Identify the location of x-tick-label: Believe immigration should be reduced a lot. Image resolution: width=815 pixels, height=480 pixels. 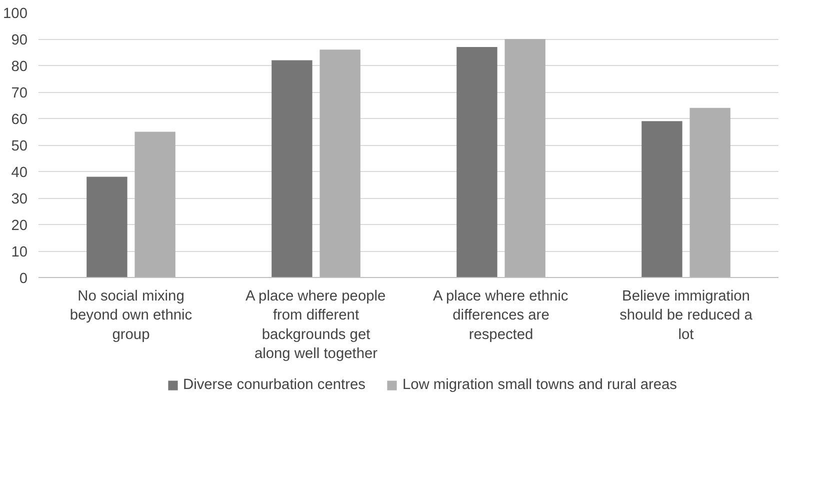
(687, 315).